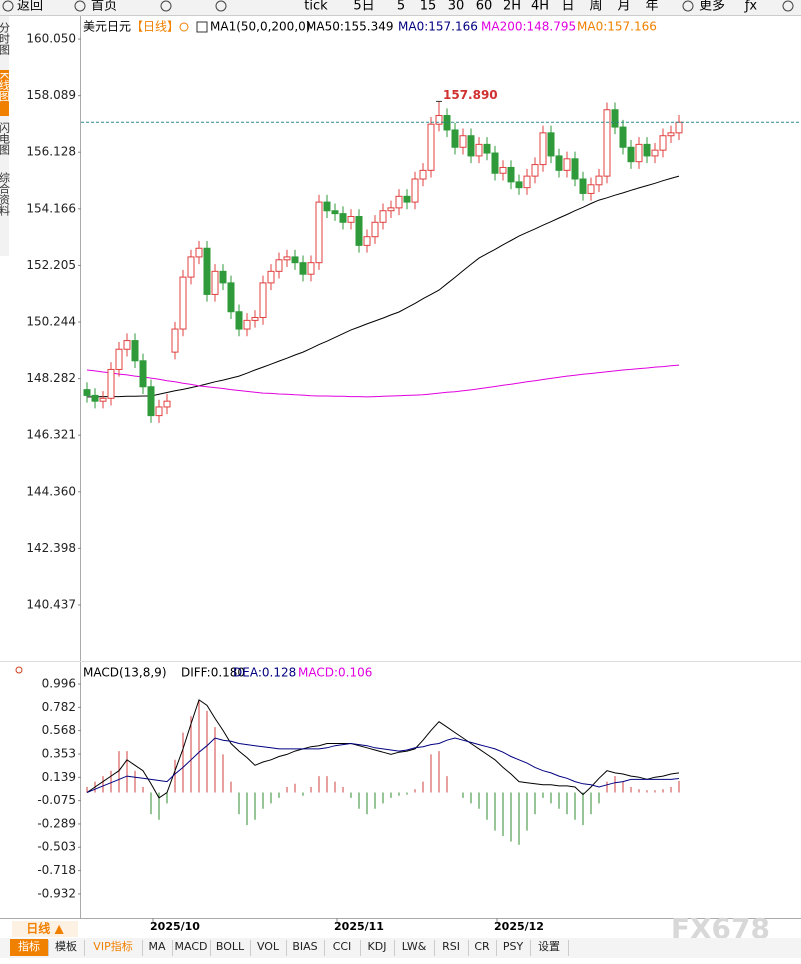 This screenshot has height=964, width=801. What do you see at coordinates (342, 946) in the screenshot?
I see `bottom-tab: CCI` at bounding box center [342, 946].